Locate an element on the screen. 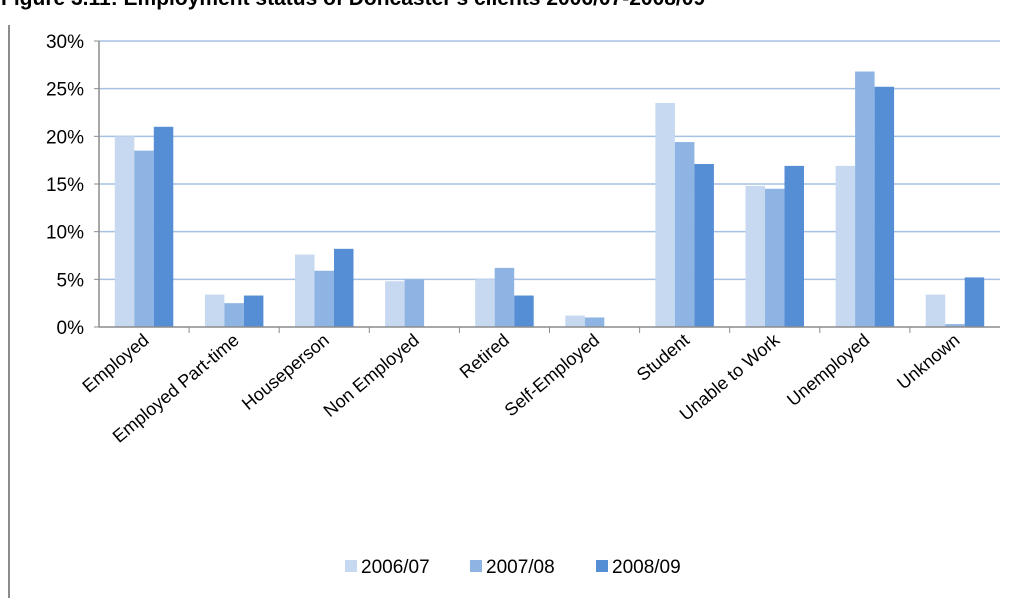 The height and width of the screenshot is (598, 1016). y-axis: 0% 5% 10% 15% 20% 25% 30% is located at coordinates (73, 185).